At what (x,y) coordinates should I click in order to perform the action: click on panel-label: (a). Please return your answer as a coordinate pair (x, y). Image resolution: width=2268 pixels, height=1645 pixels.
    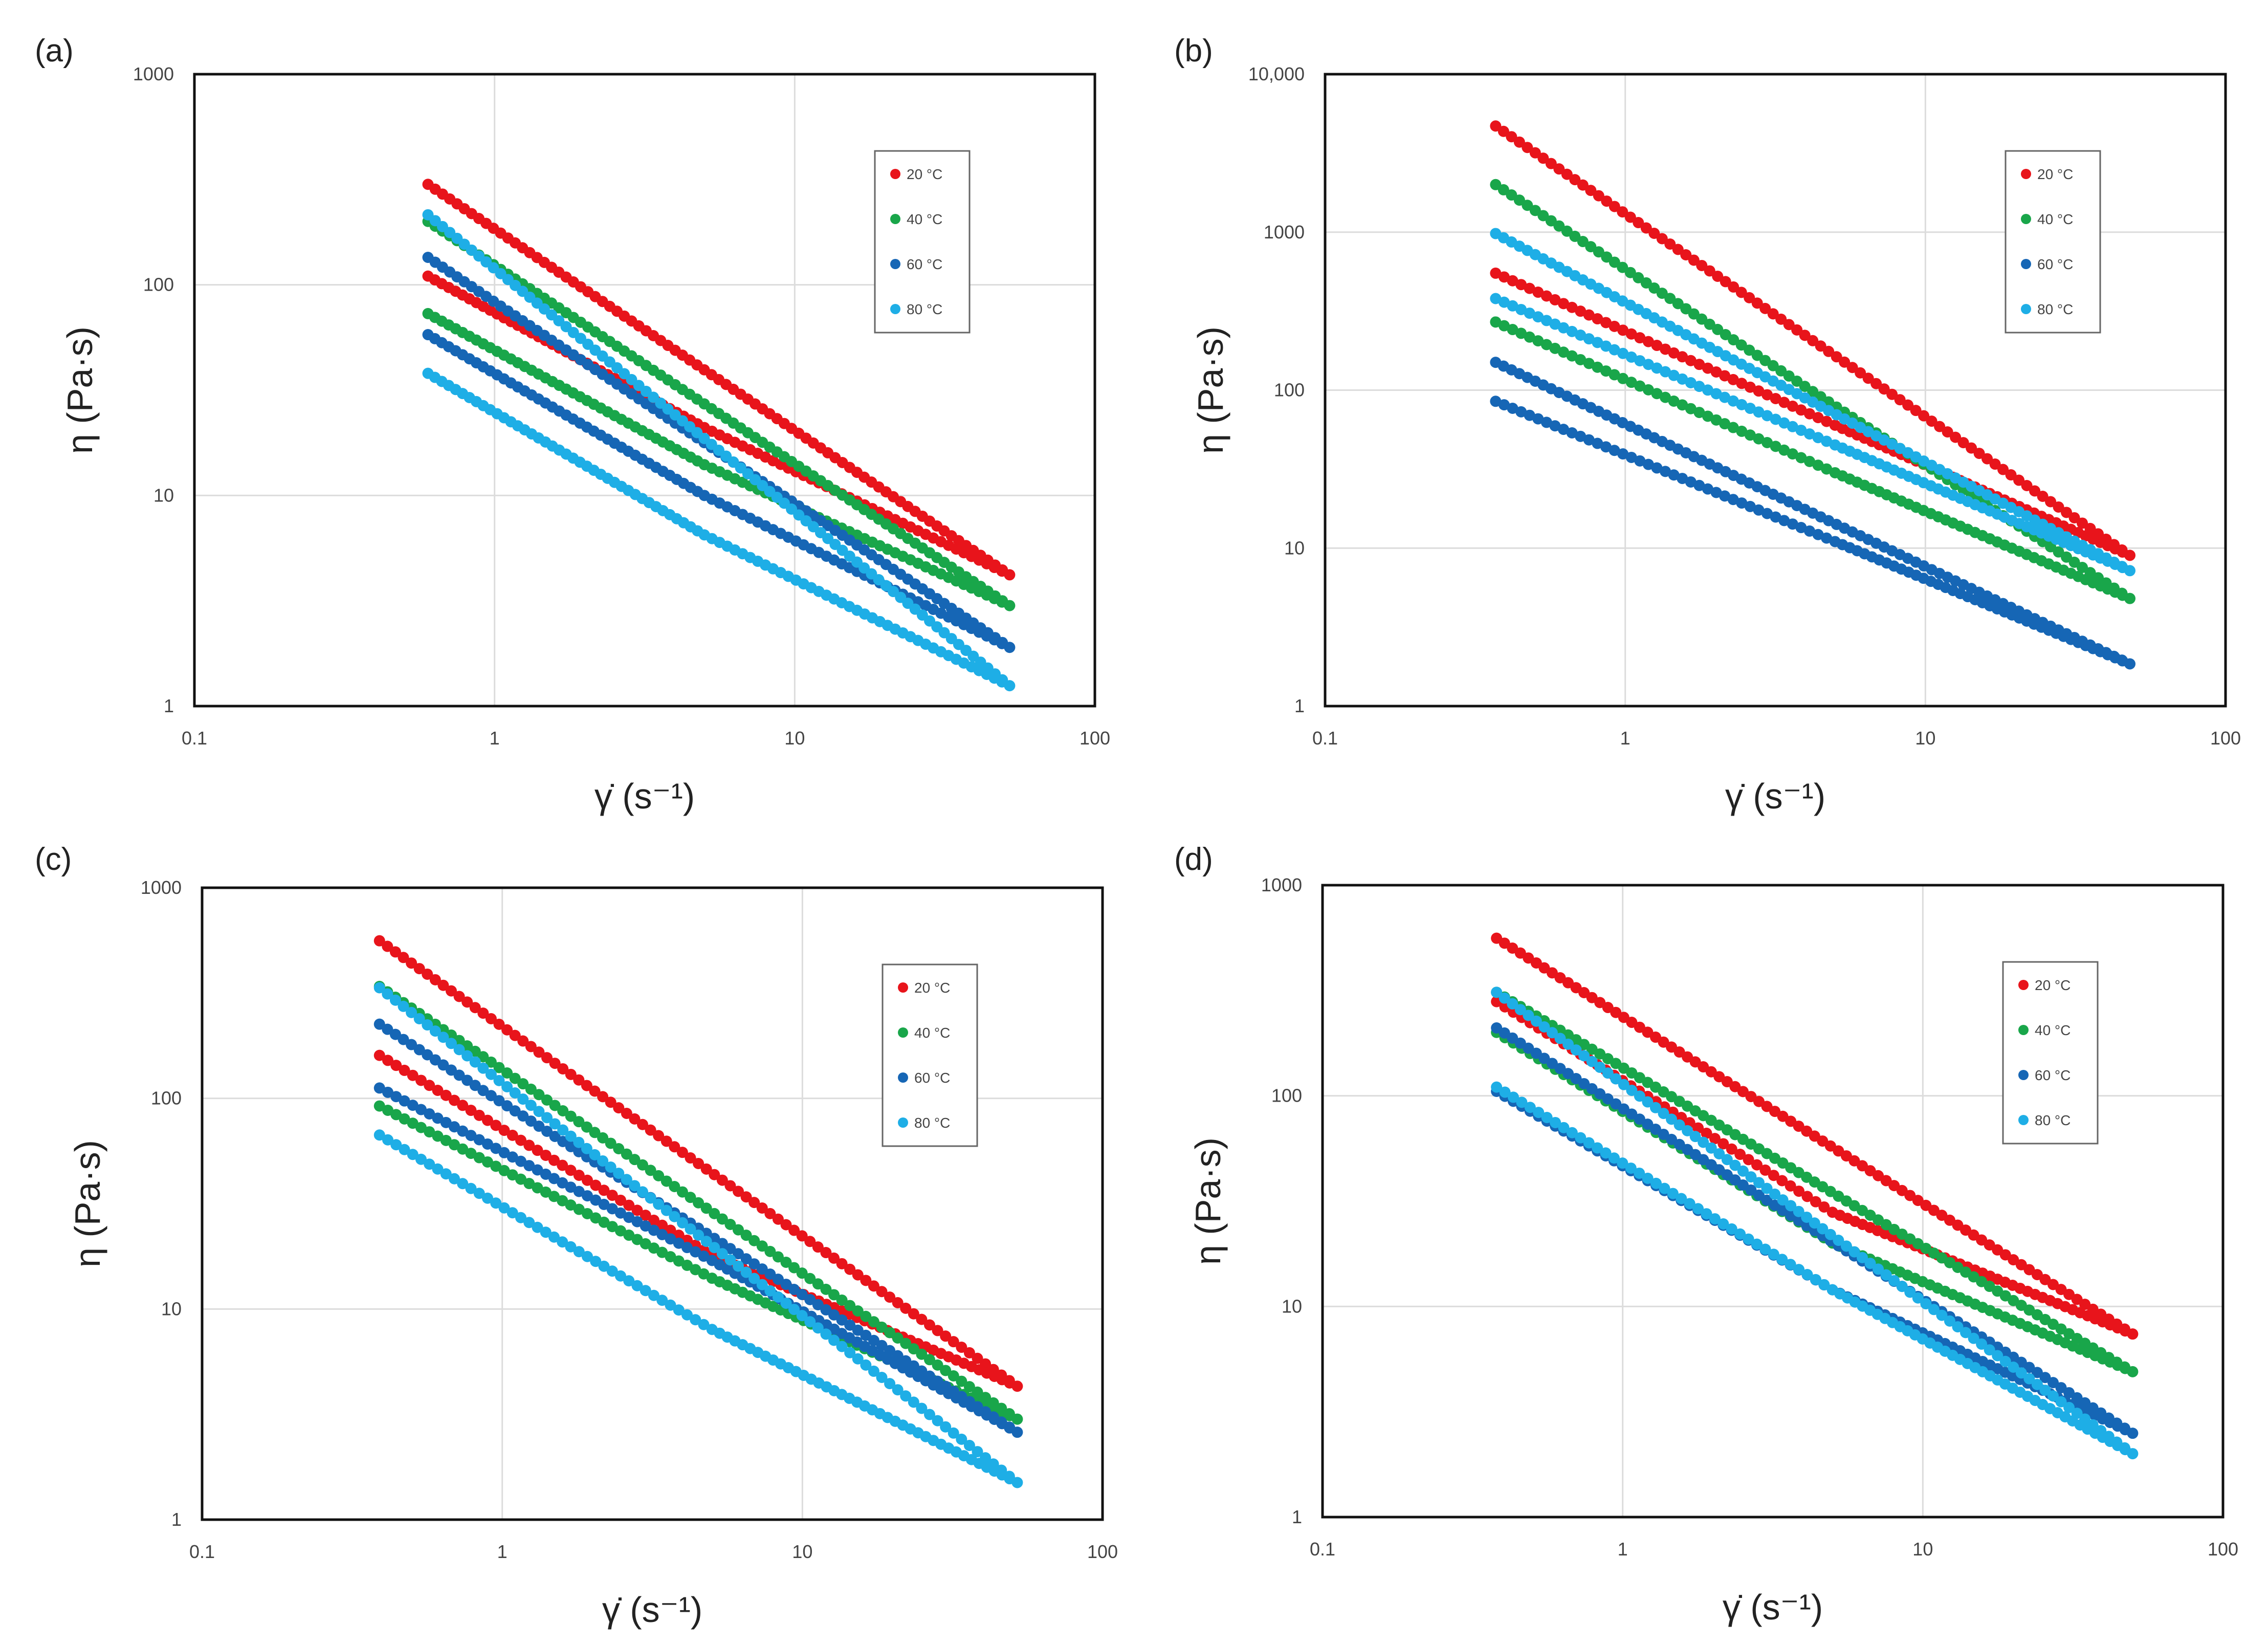
    Looking at the image, I should click on (54, 51).